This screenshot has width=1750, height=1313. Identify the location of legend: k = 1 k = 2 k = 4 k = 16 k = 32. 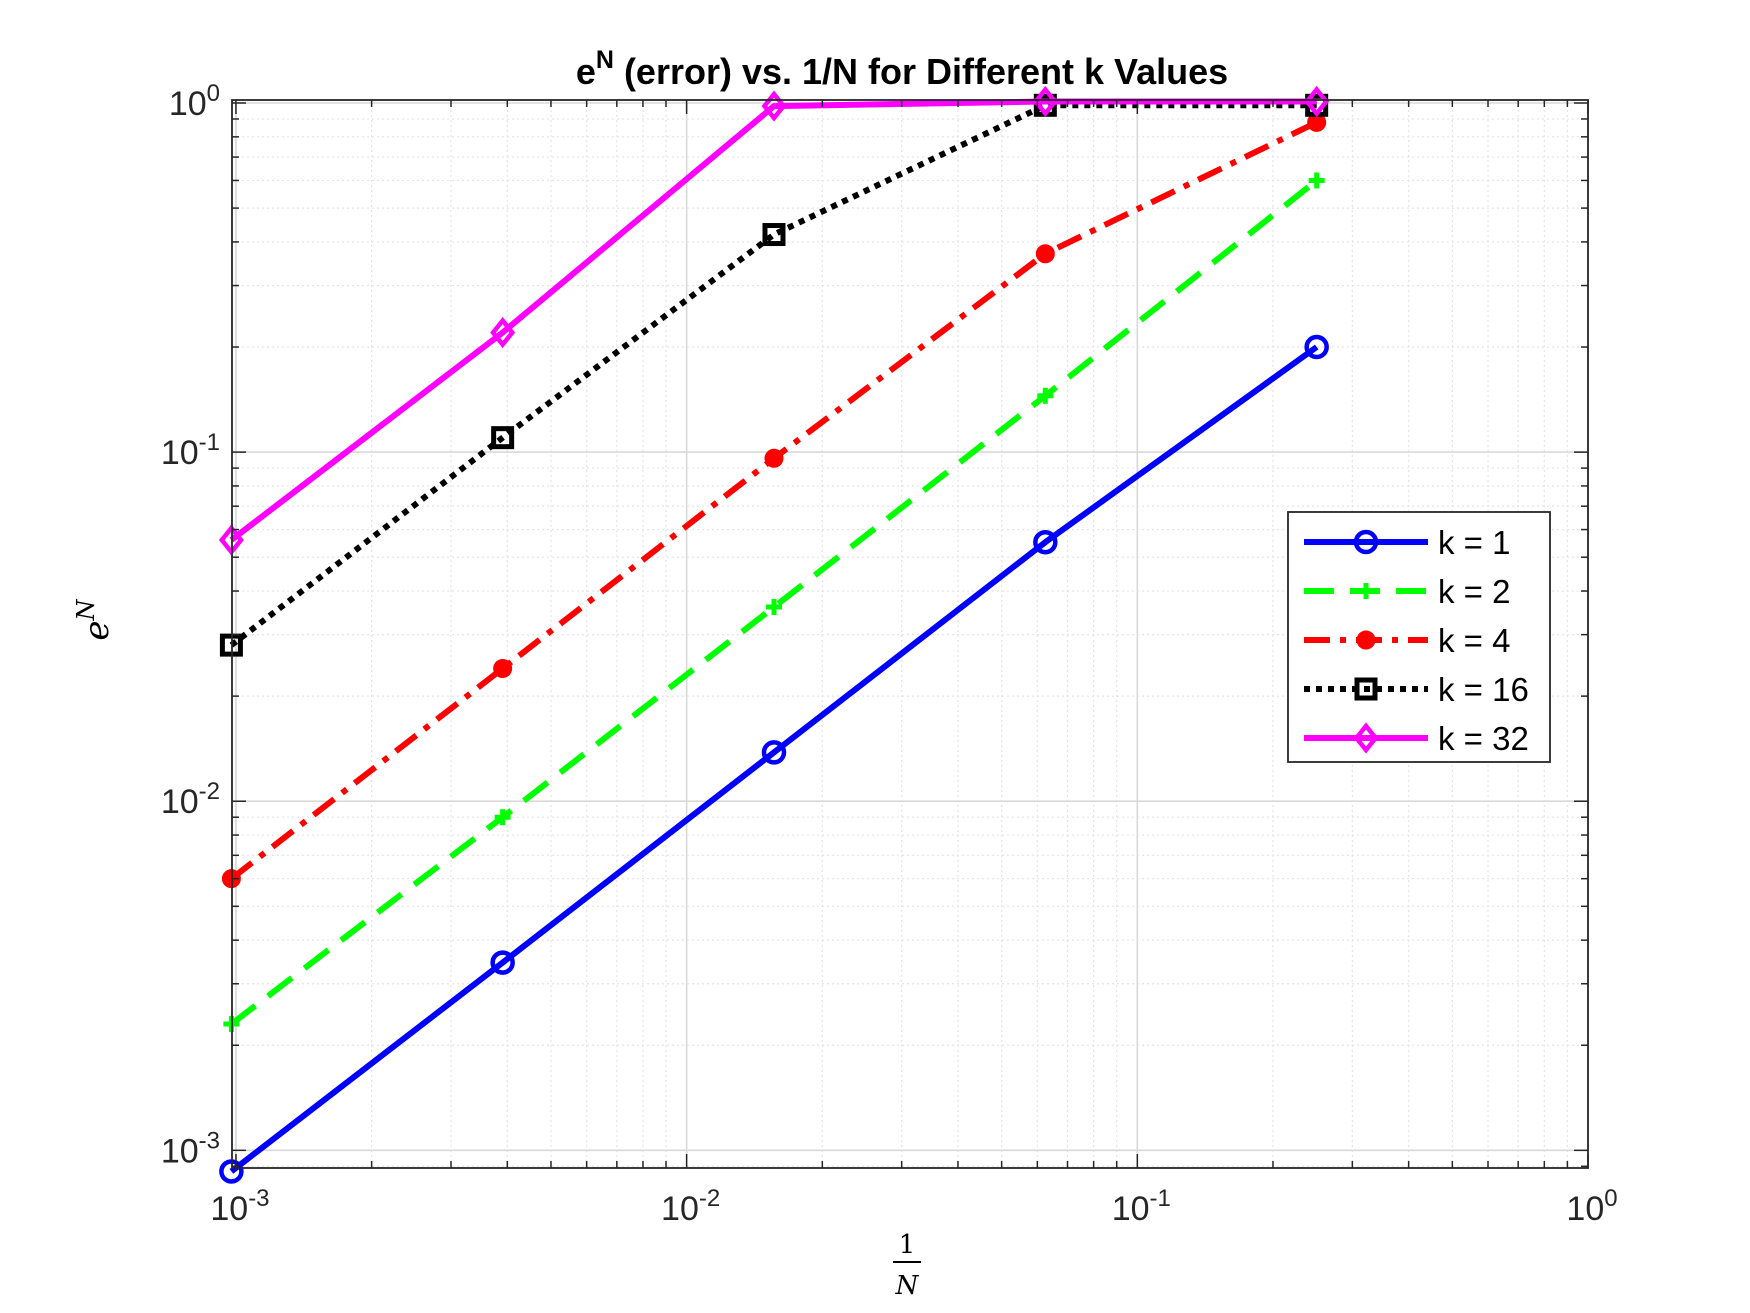
(1419, 637).